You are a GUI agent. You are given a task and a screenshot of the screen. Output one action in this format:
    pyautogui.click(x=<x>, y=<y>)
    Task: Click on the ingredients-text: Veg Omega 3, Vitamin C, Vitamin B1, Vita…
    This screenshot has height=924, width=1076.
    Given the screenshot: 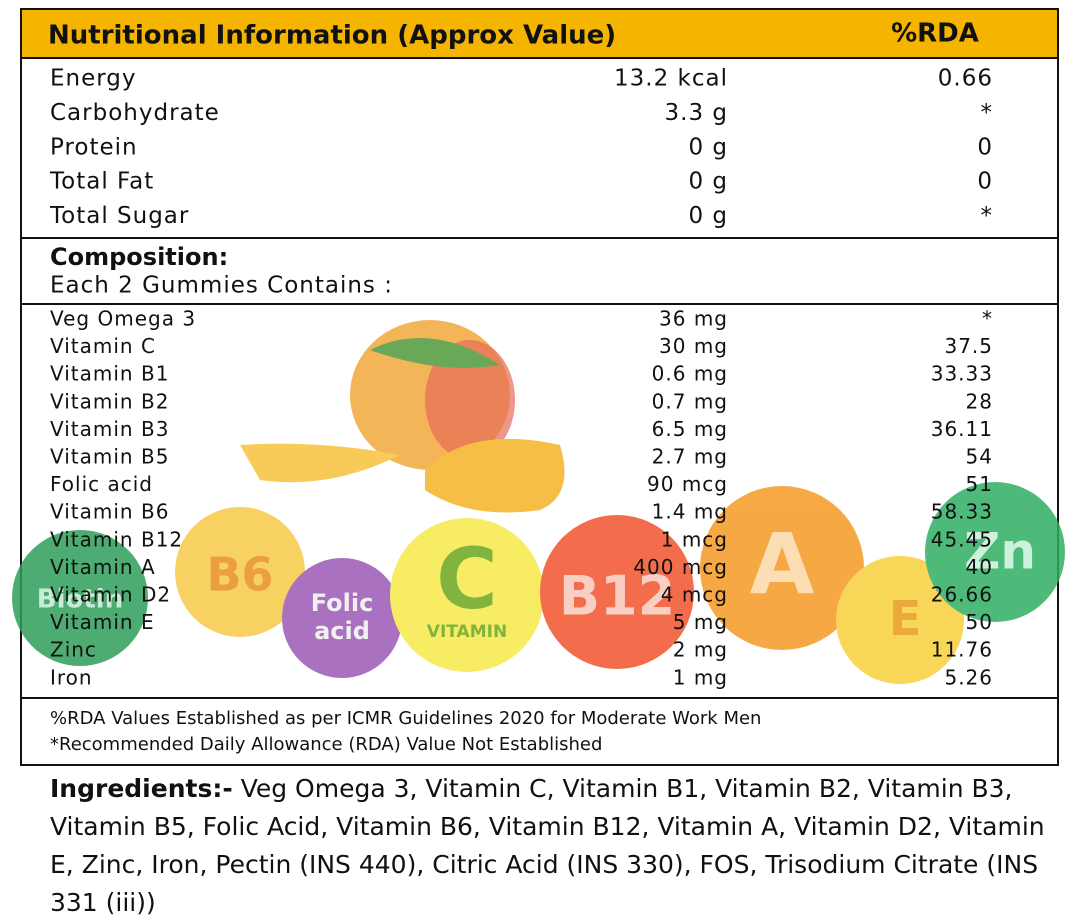 What is the action you would take?
    pyautogui.click(x=547, y=845)
    